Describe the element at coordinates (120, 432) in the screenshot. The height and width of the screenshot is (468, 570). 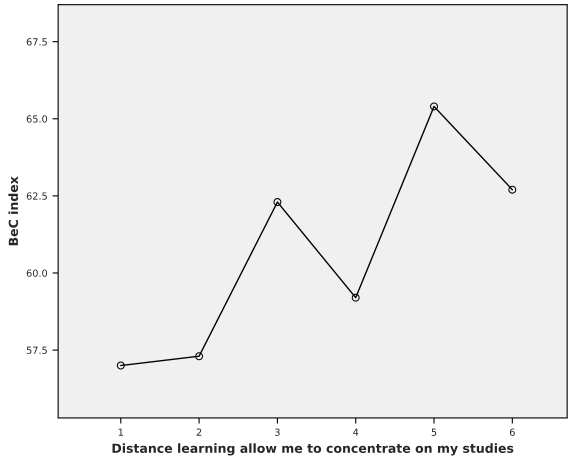
I see `x-tick-label: 1` at that location.